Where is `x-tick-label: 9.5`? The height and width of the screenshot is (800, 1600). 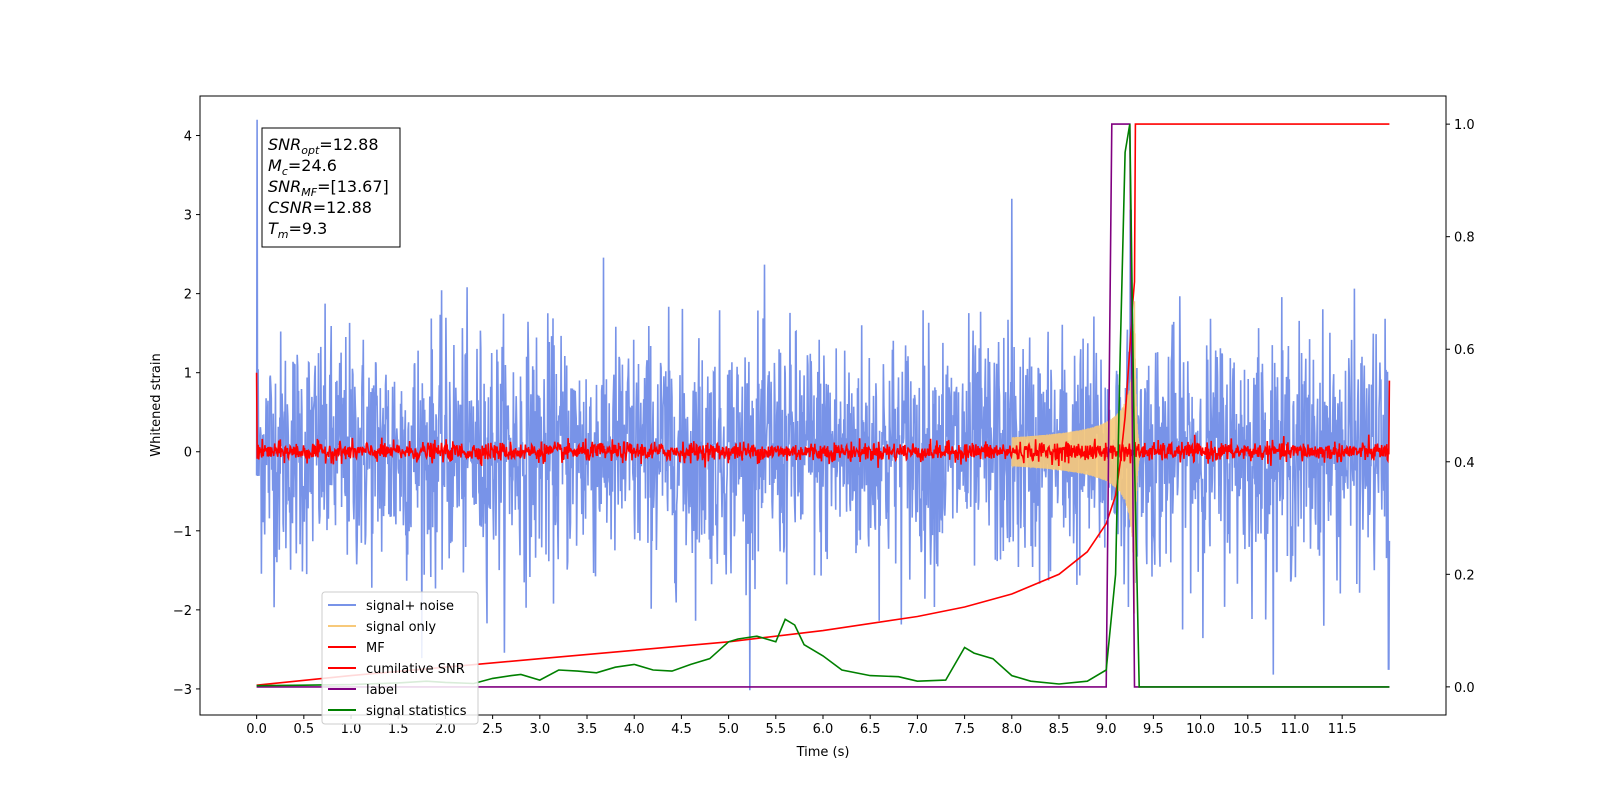 x-tick-label: 9.5 is located at coordinates (1153, 729).